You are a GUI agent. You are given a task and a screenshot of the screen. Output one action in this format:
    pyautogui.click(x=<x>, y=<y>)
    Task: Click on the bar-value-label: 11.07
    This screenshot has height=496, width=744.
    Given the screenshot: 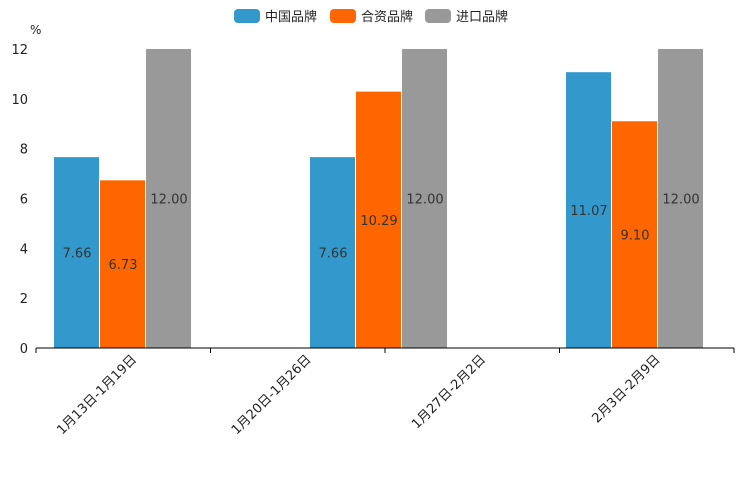 What is the action you would take?
    pyautogui.click(x=588, y=211)
    